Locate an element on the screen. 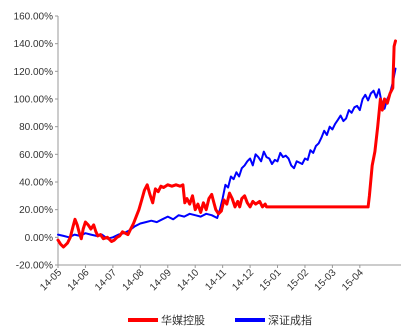 Image resolution: width=403 pixels, height=331 pixels. legend-label: 华媒控股 is located at coordinates (183, 320).